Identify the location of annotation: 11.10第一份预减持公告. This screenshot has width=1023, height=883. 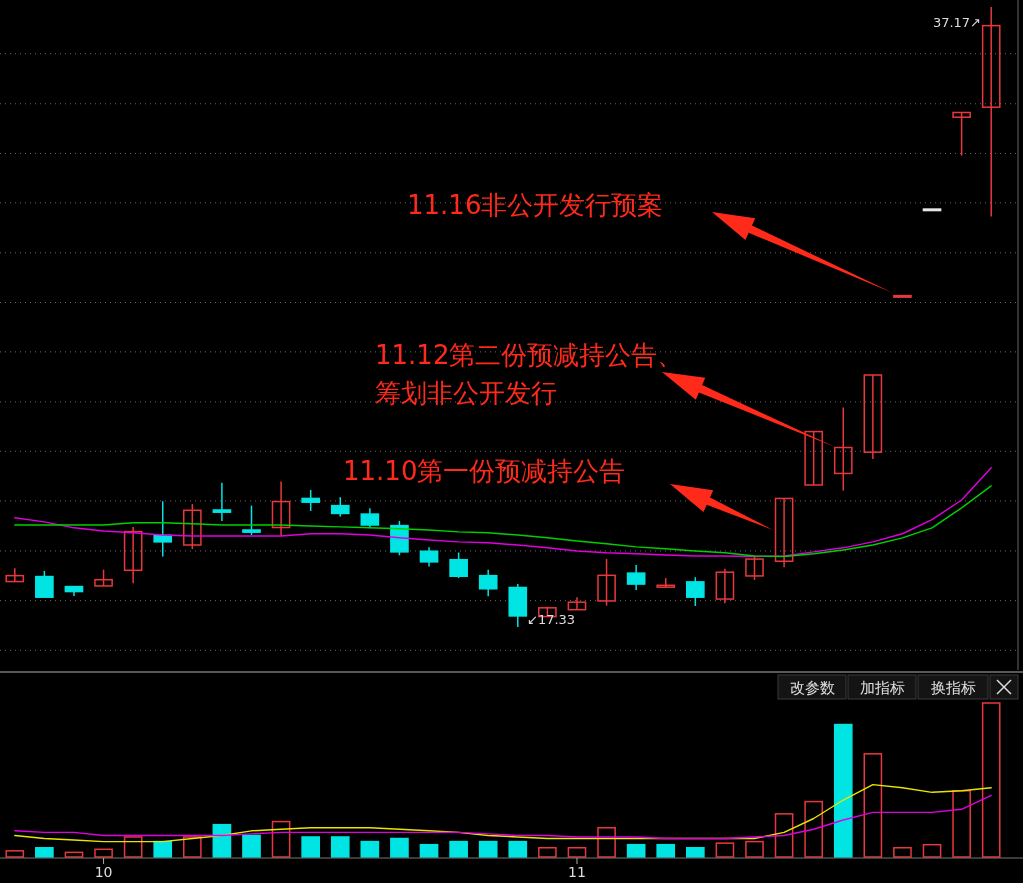
(484, 471).